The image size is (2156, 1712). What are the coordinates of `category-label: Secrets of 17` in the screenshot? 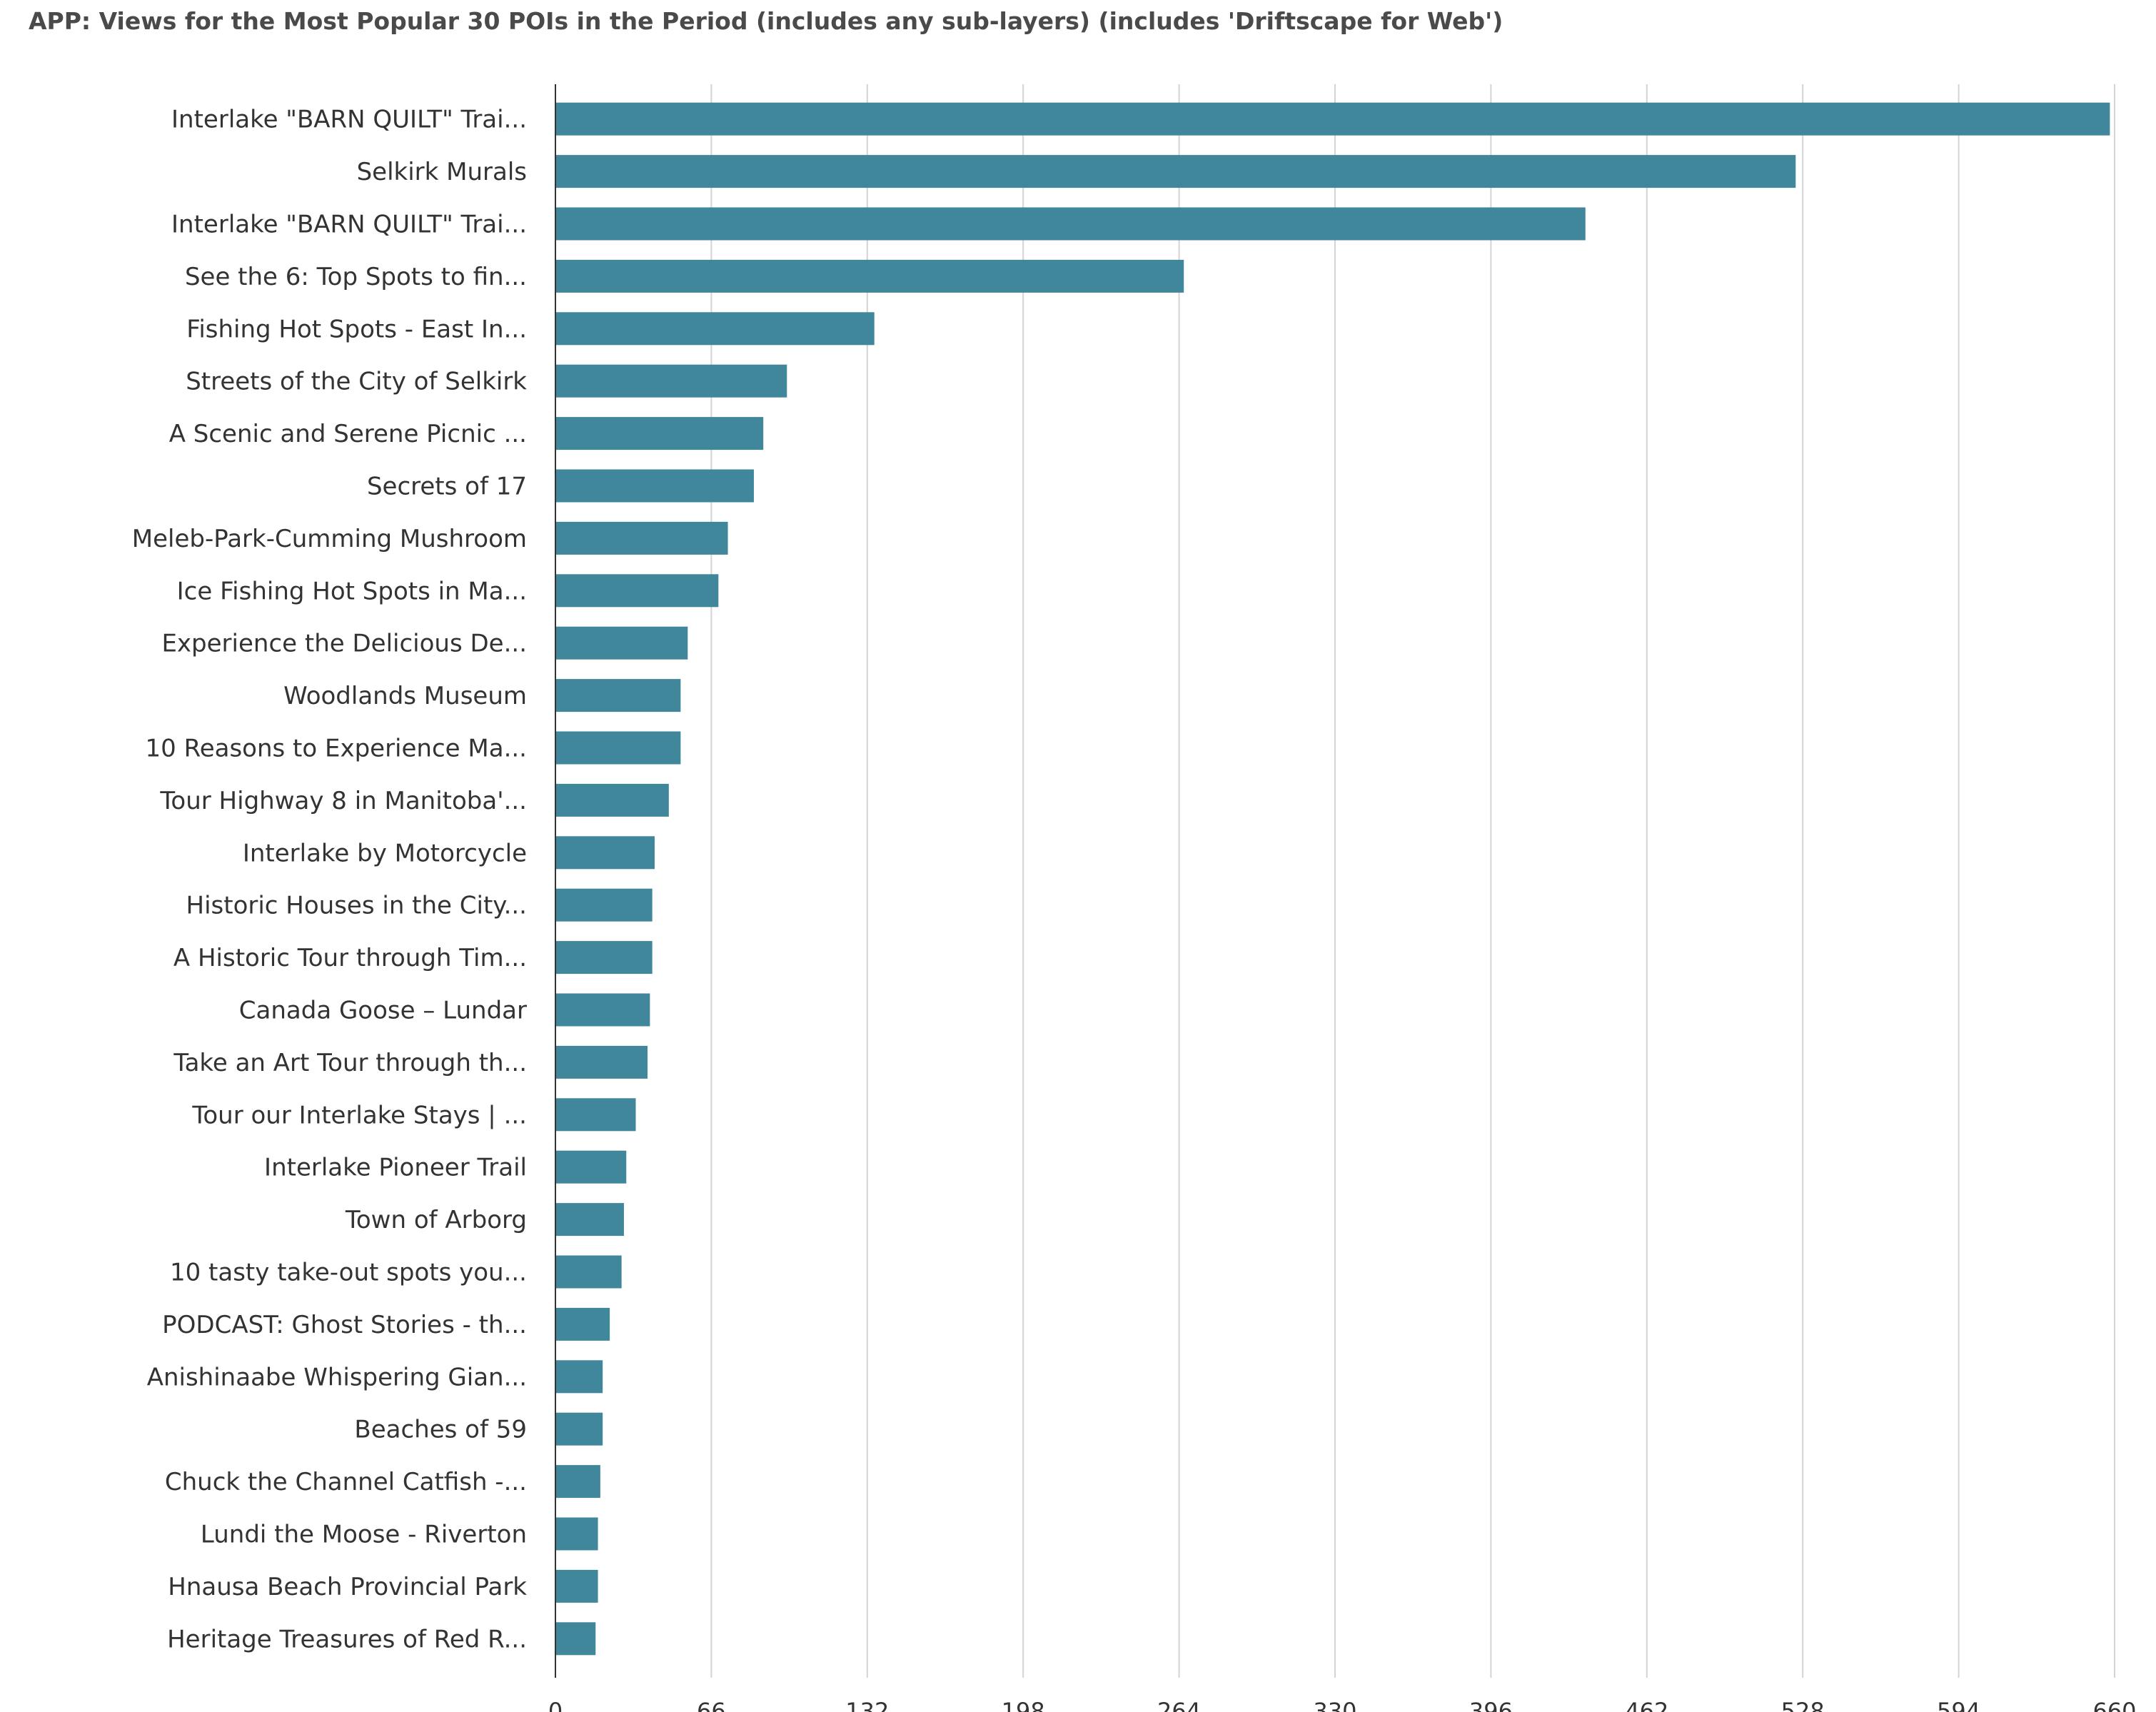 It's located at (447, 487).